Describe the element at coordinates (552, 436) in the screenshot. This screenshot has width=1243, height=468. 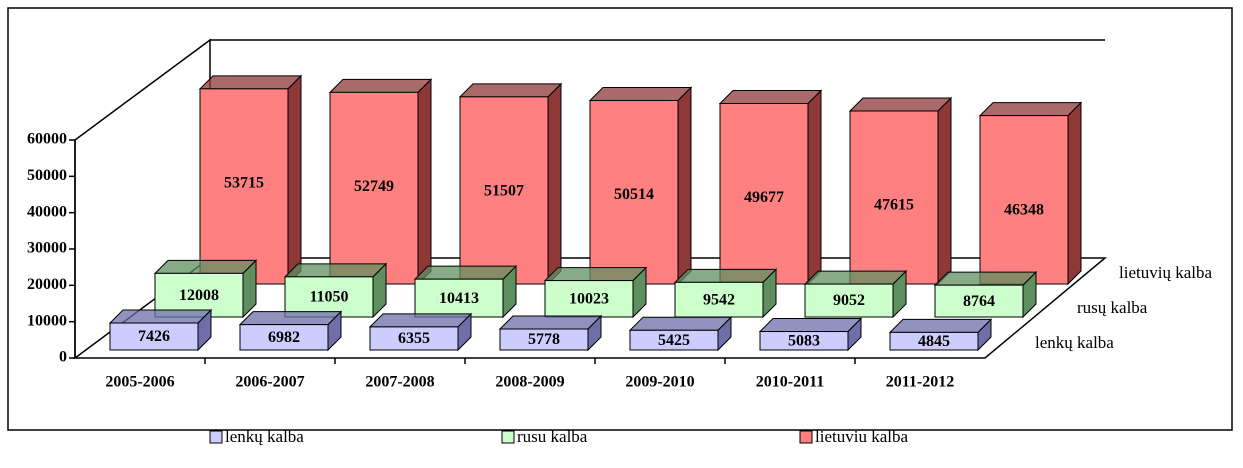
I see `legend-label: rusu kalba` at that location.